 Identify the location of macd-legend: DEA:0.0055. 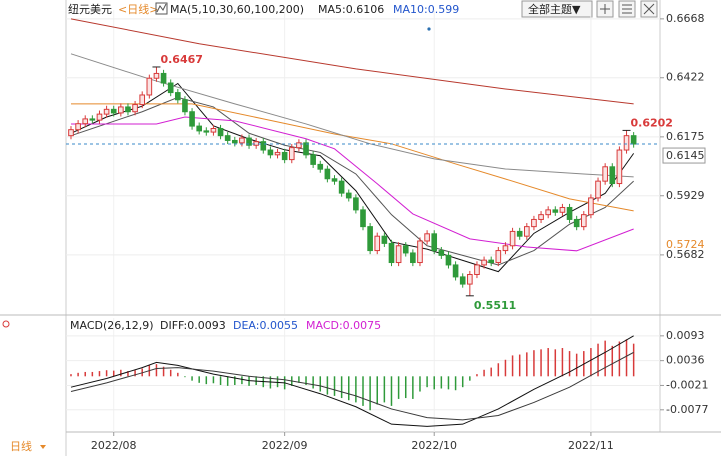
(265, 325).